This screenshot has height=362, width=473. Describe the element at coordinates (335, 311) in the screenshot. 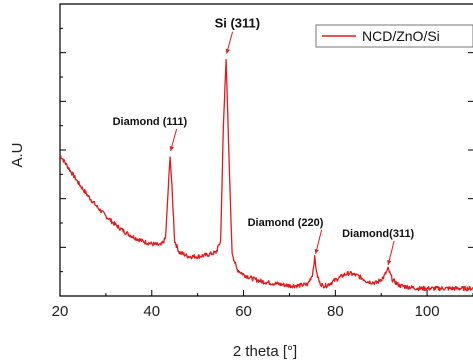

I see `x-tick-label: 80` at that location.